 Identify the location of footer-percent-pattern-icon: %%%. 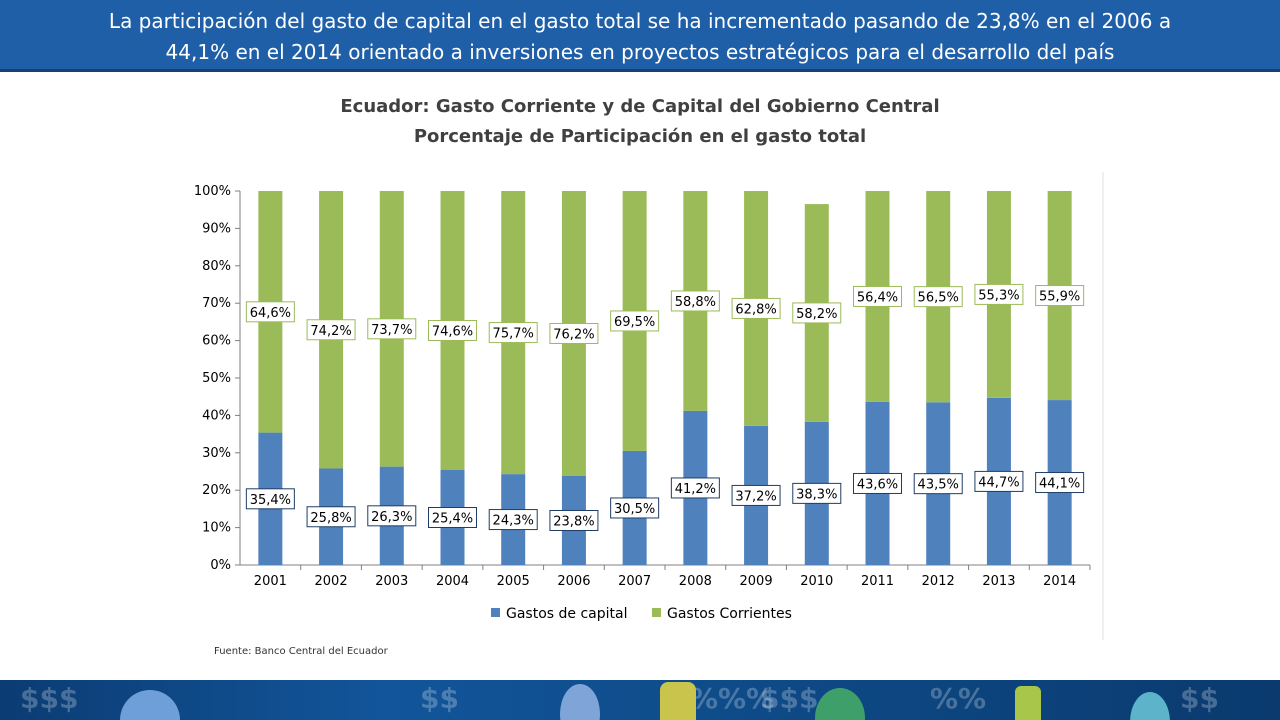
(732, 698).